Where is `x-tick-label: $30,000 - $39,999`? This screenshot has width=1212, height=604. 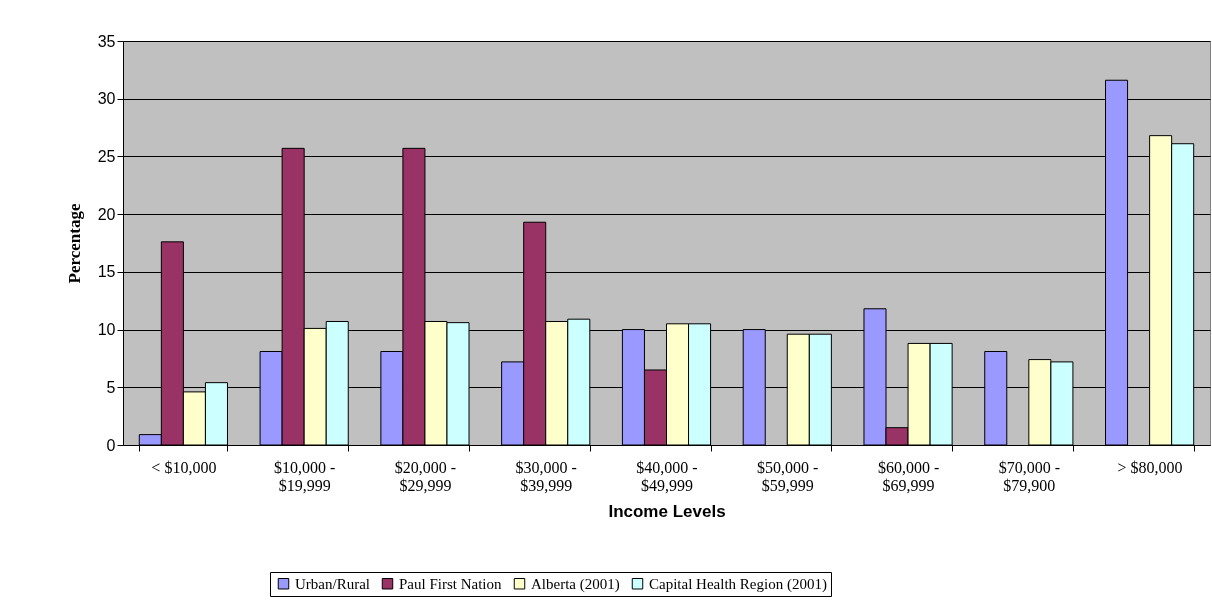
x-tick-label: $30,000 - $39,999 is located at coordinates (546, 476).